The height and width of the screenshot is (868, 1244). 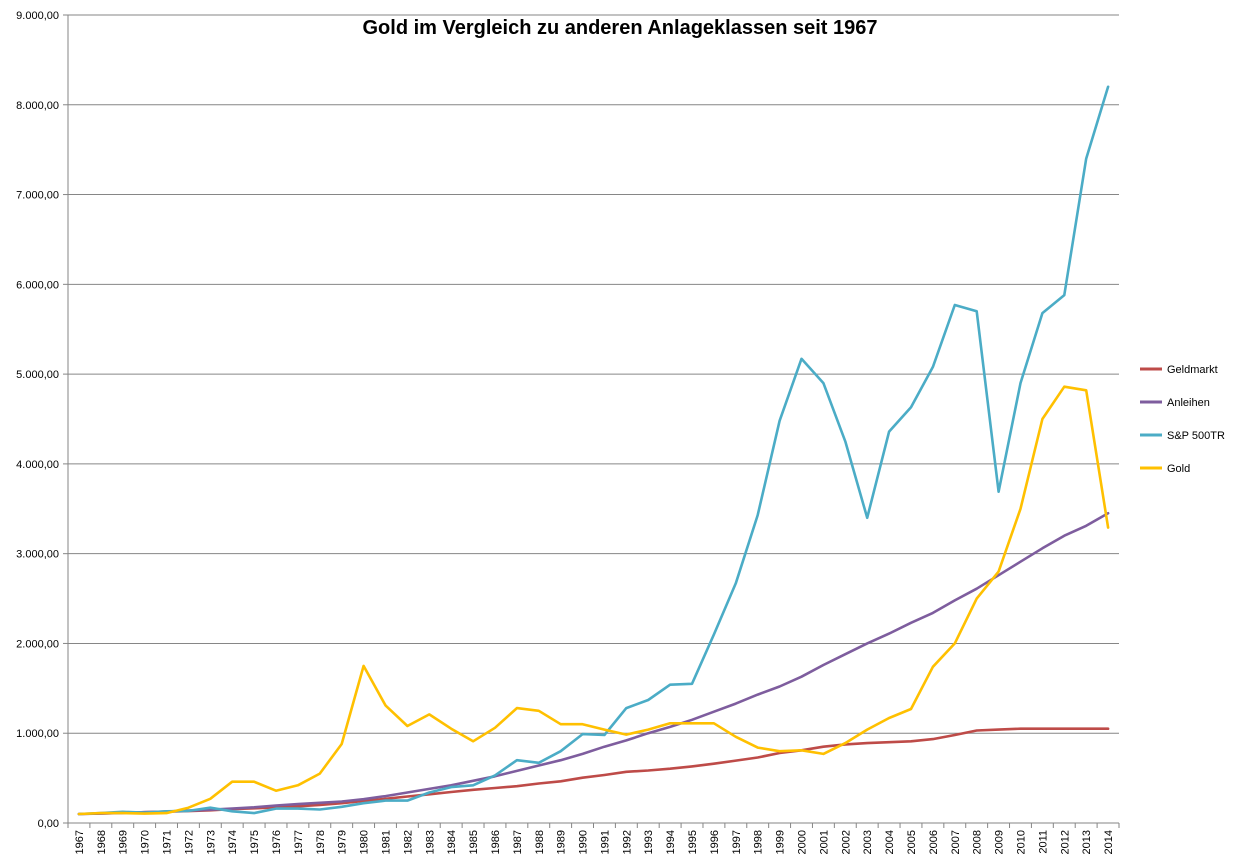 What do you see at coordinates (408, 842) in the screenshot?
I see `x-tick-label: 1982` at bounding box center [408, 842].